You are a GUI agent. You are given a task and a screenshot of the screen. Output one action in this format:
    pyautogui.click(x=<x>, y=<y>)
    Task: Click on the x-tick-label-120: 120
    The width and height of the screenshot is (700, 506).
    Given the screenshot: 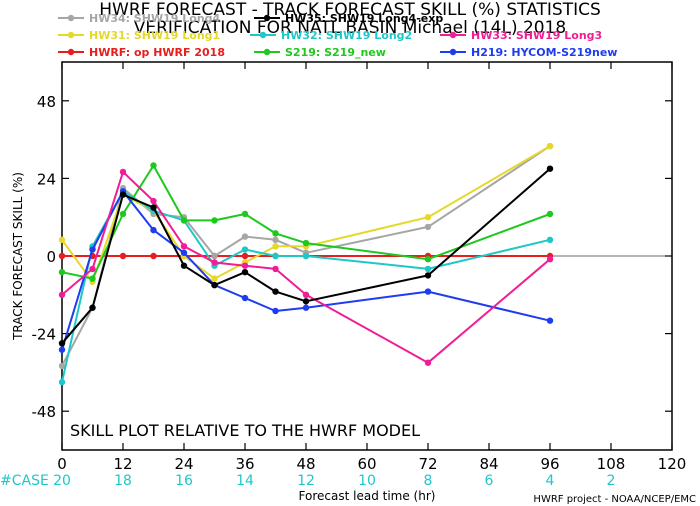 What is the action you would take?
    pyautogui.click(x=672, y=464)
    